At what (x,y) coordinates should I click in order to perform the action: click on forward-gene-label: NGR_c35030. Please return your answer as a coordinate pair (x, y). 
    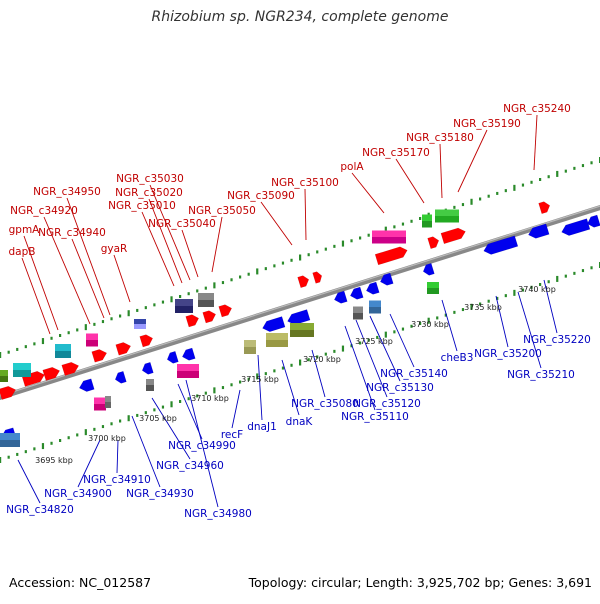
    Looking at the image, I should click on (150, 179).